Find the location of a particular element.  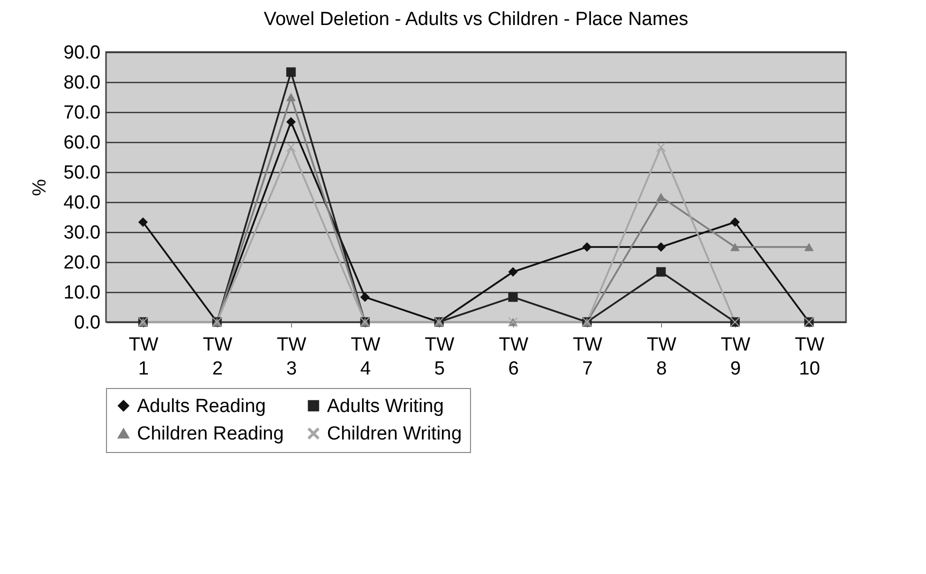

legend-label: Children Writing is located at coordinates (394, 434).